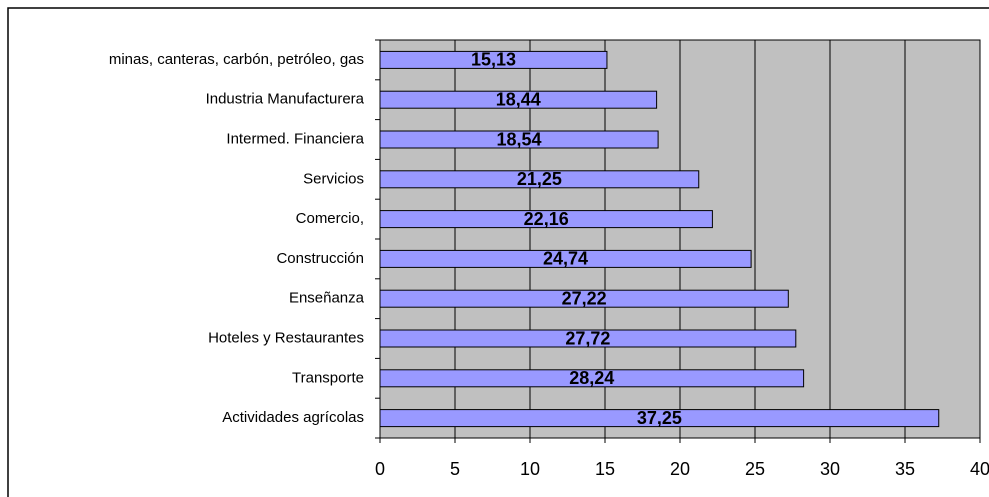 This screenshot has width=989, height=497. I want to click on value-label: 28,24, so click(591, 378).